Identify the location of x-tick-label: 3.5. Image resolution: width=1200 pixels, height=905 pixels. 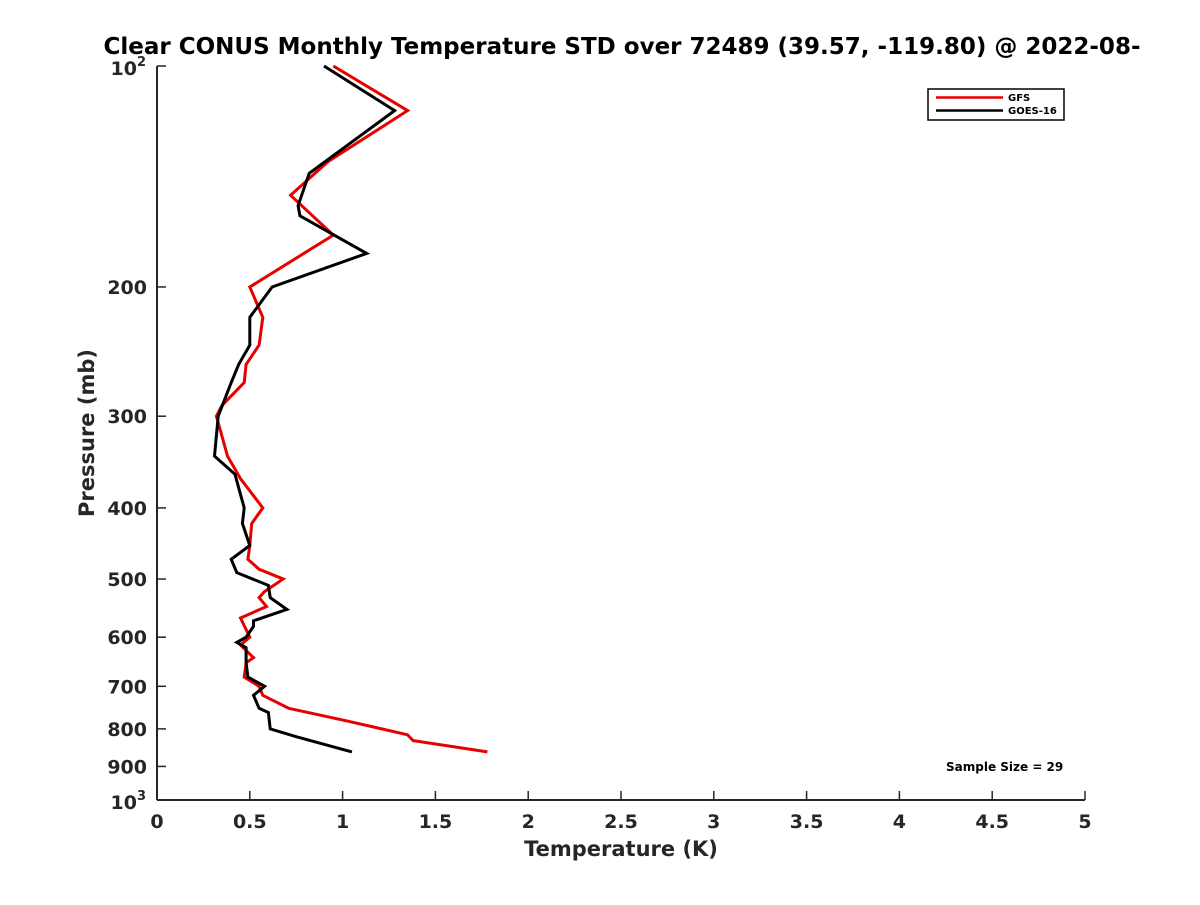
(807, 822).